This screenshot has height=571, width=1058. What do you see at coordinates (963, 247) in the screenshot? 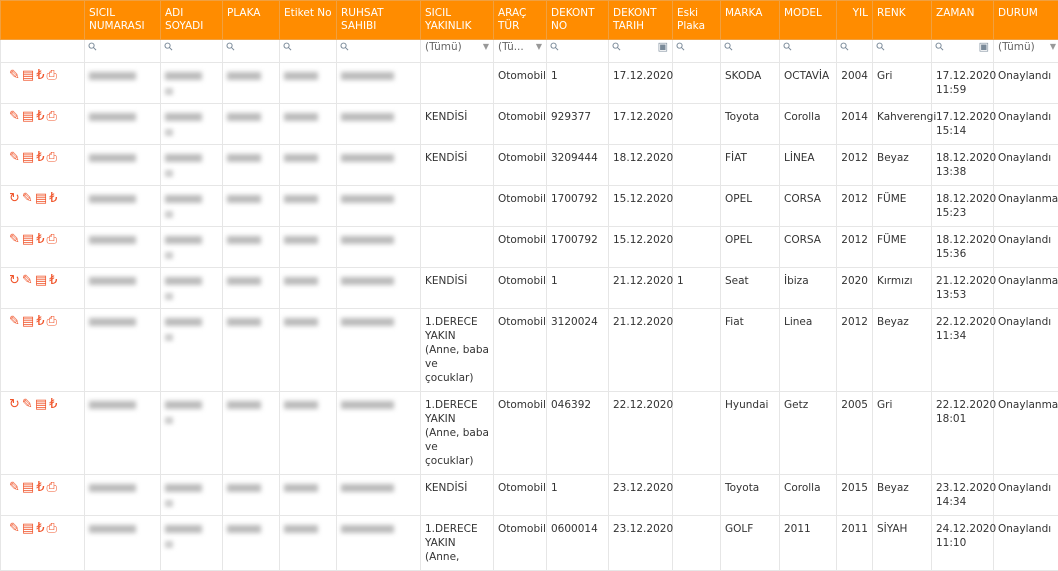
I see `cell-zaman: 18.12.2020 15:36` at bounding box center [963, 247].